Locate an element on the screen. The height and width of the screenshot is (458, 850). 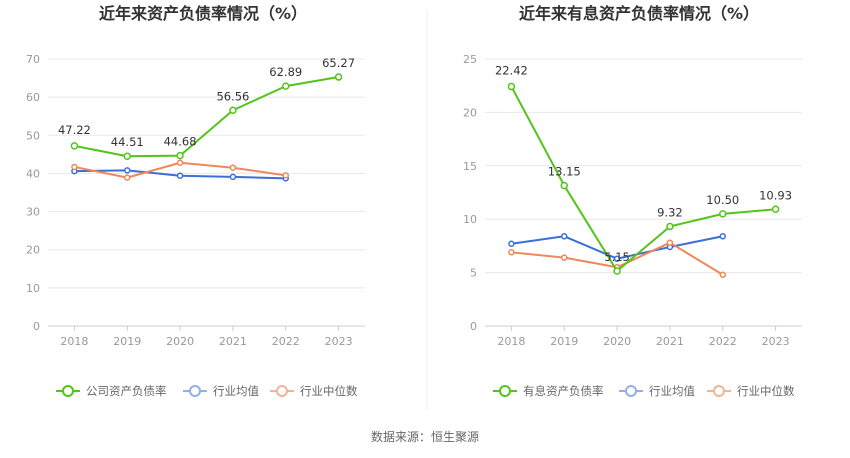
y-tick-label: 30 is located at coordinates (33, 212).